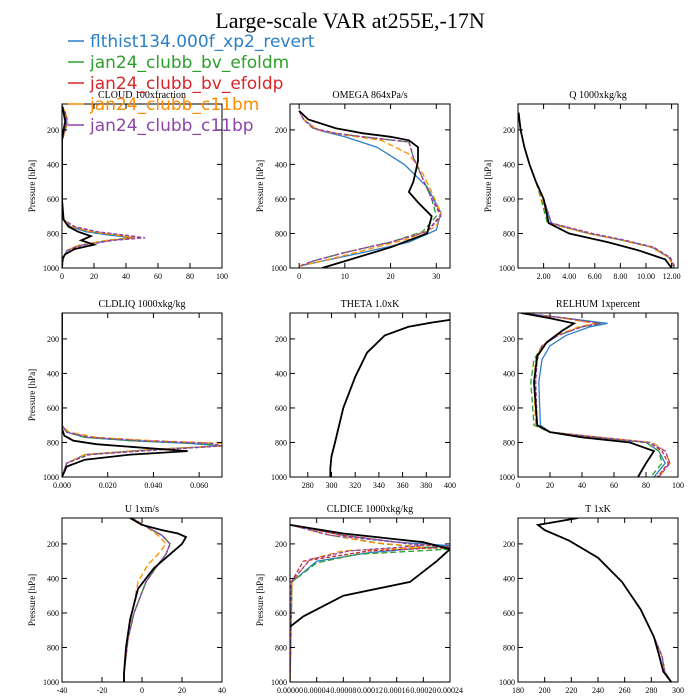 This screenshot has height=700, width=700. What do you see at coordinates (509, 613) in the screenshot?
I see `panel-8-ytick-label: 600` at bounding box center [509, 613].